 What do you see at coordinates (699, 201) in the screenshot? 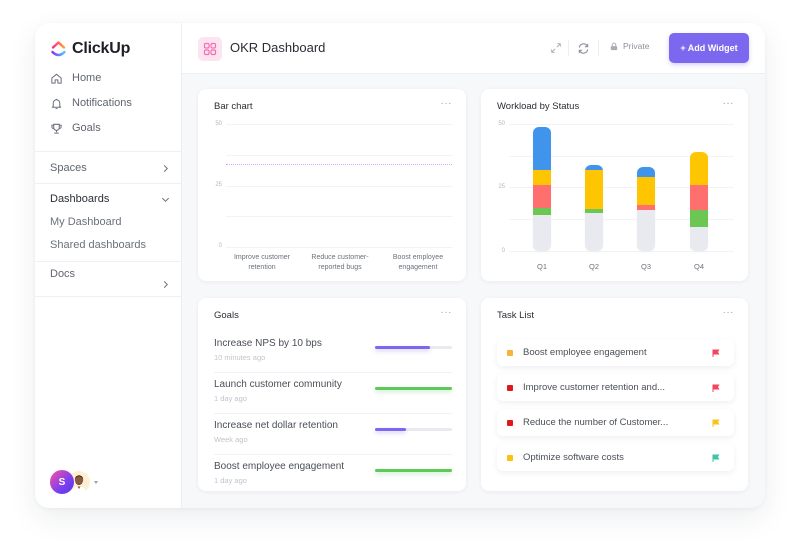
I see `stacked-bar-q4` at bounding box center [699, 201].